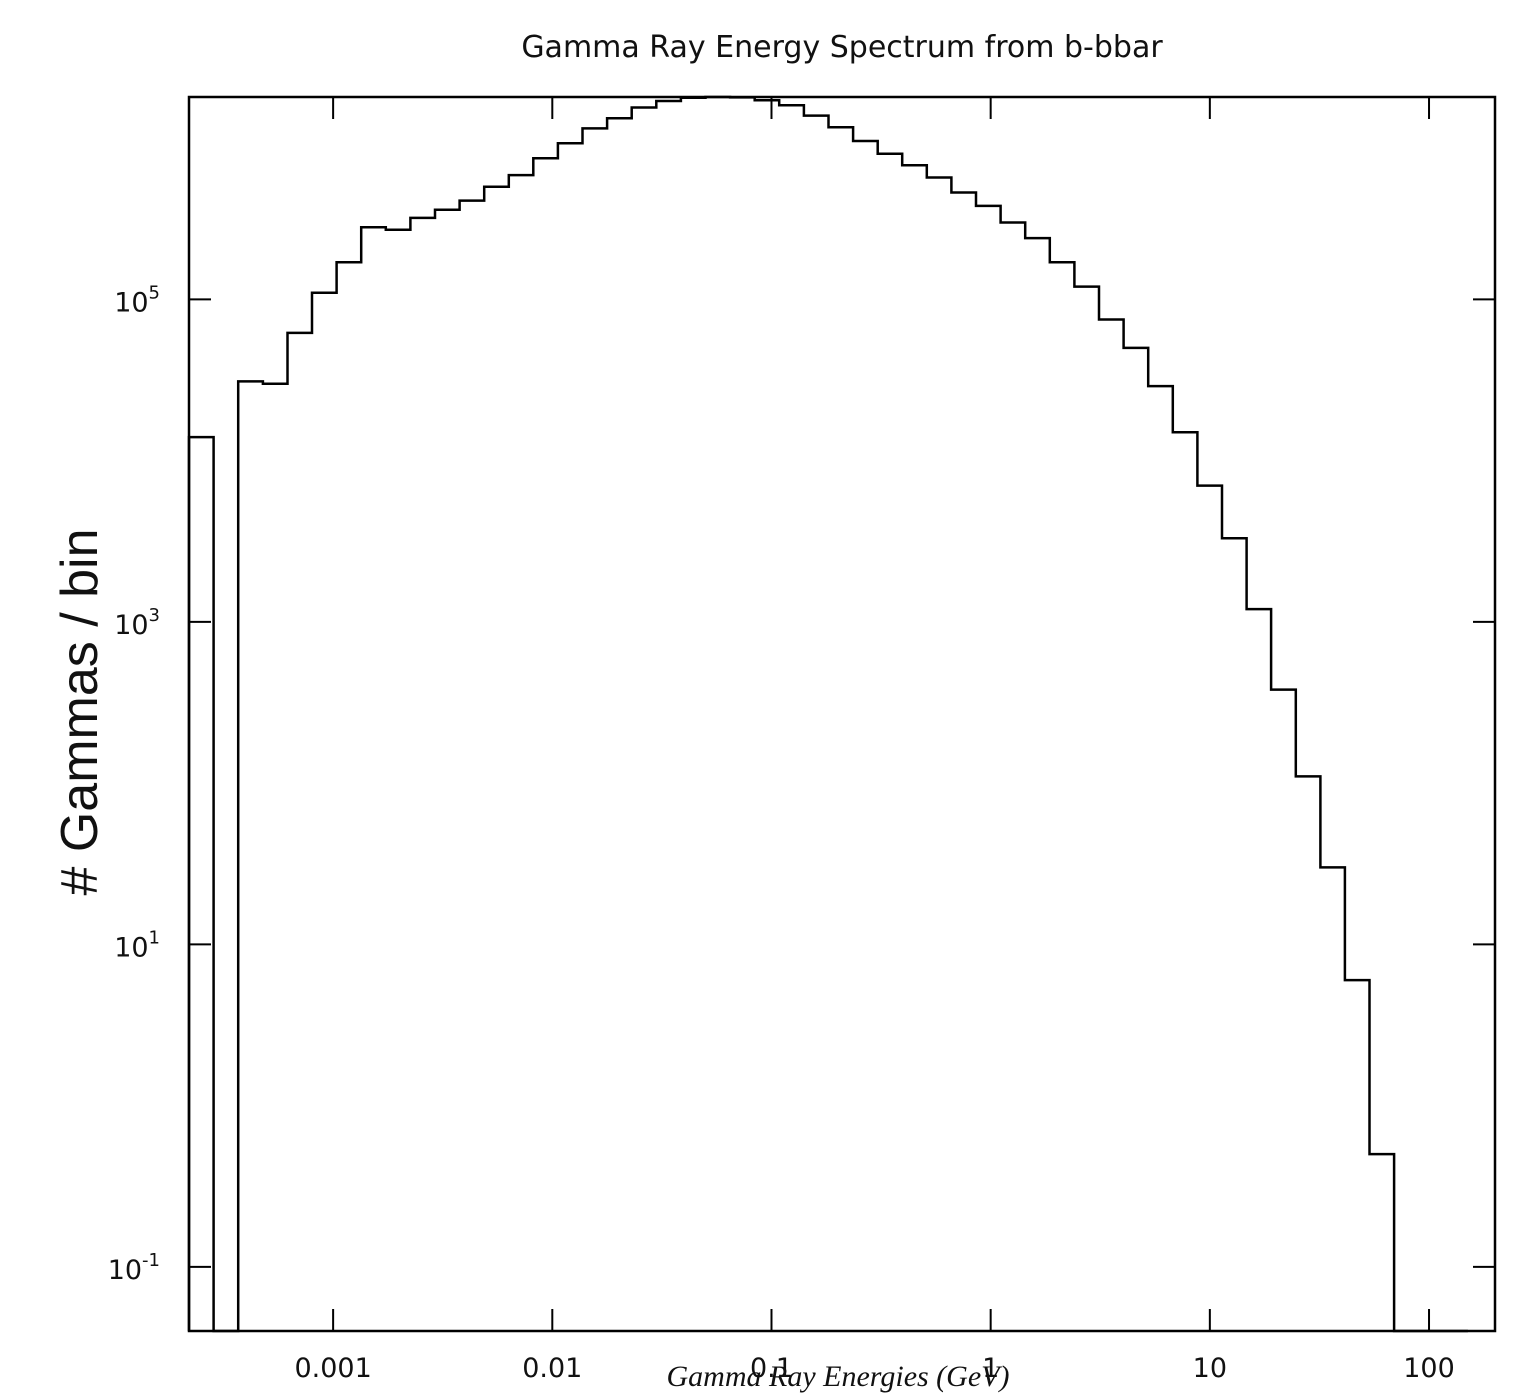  I want to click on y-tick-label: 10⁻¹, so click(134, 1268).